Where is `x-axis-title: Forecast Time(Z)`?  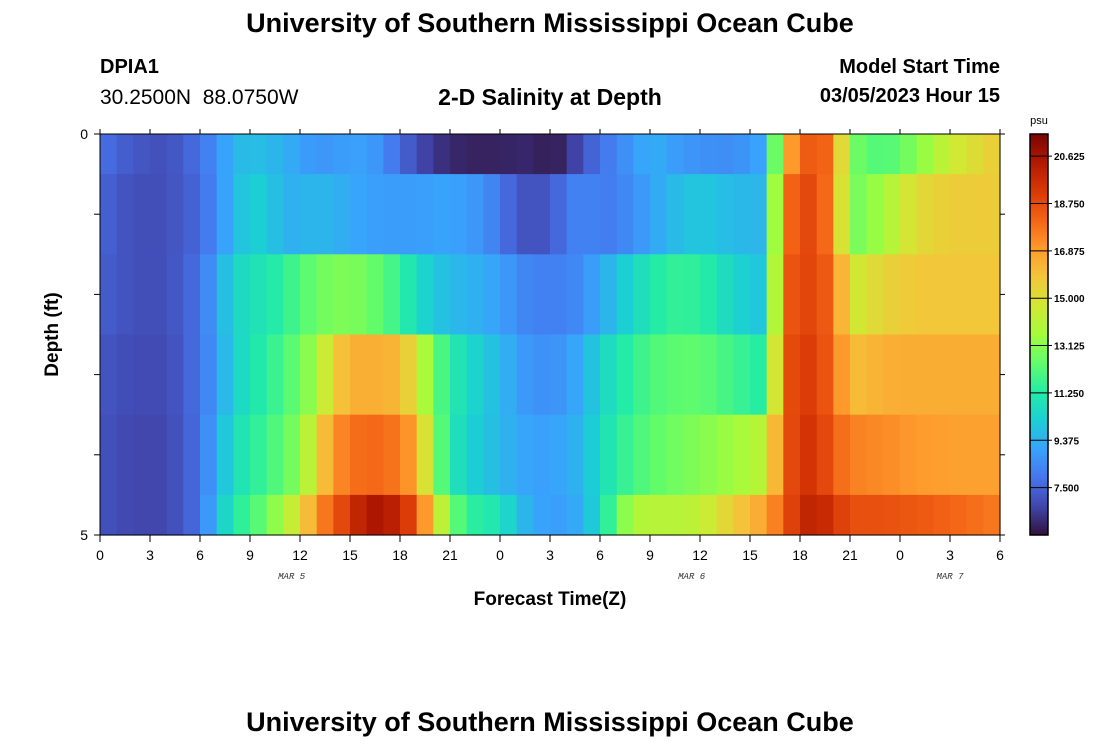
x-axis-title: Forecast Time(Z) is located at coordinates (550, 599).